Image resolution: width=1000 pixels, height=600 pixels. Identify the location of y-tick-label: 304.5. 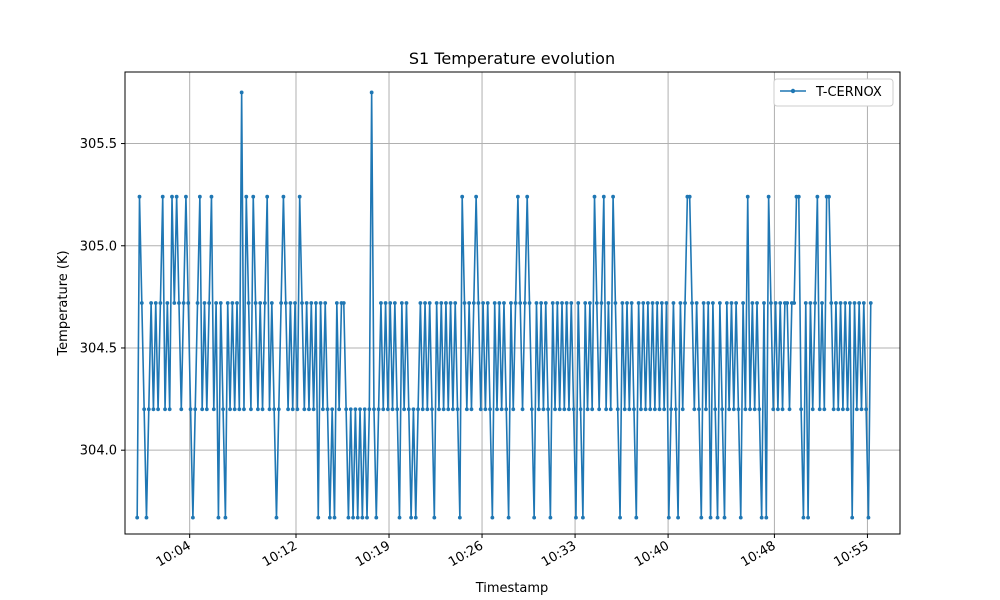
(98, 348).